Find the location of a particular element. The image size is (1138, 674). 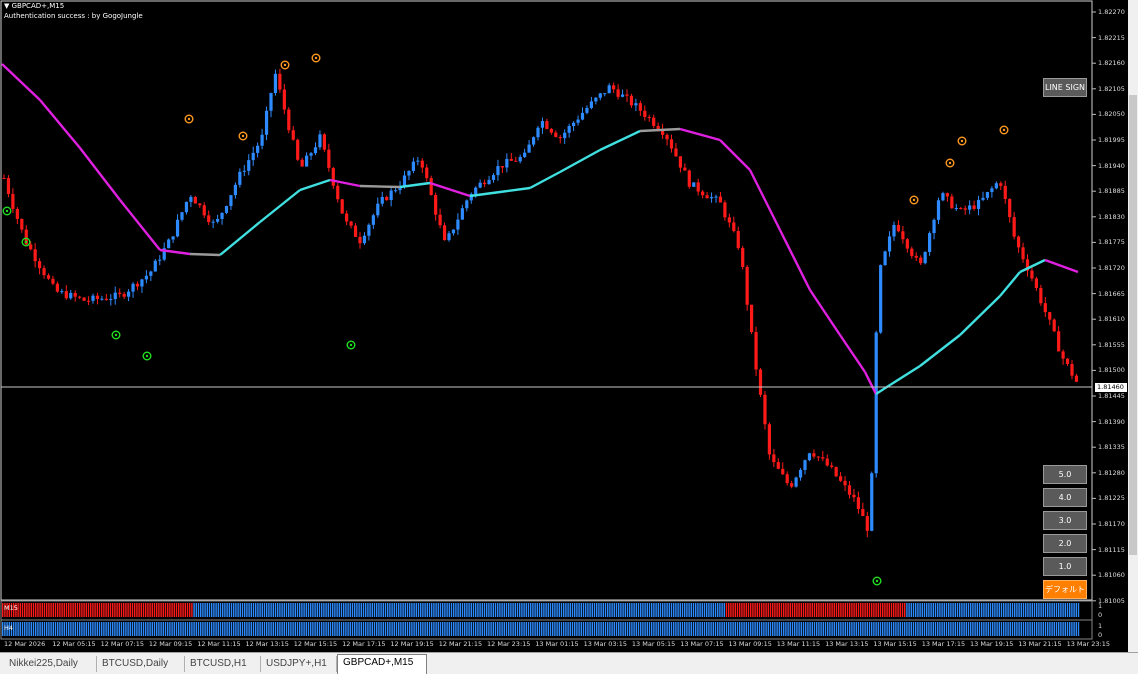

tab-nikkei225-daily: Nikkei225,Daily is located at coordinates (50, 664).